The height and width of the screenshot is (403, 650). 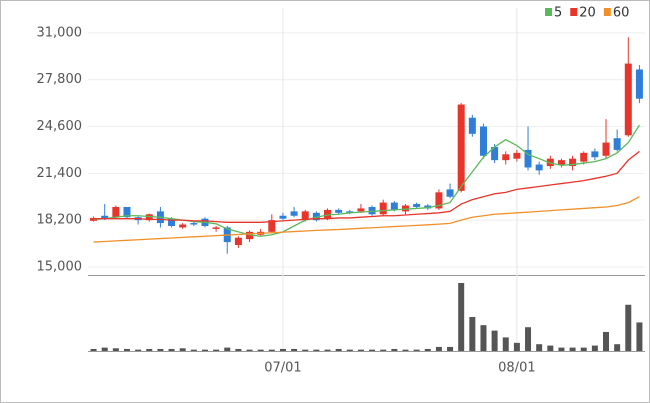 I want to click on x-tick-label: 07/01, so click(x=282, y=368).